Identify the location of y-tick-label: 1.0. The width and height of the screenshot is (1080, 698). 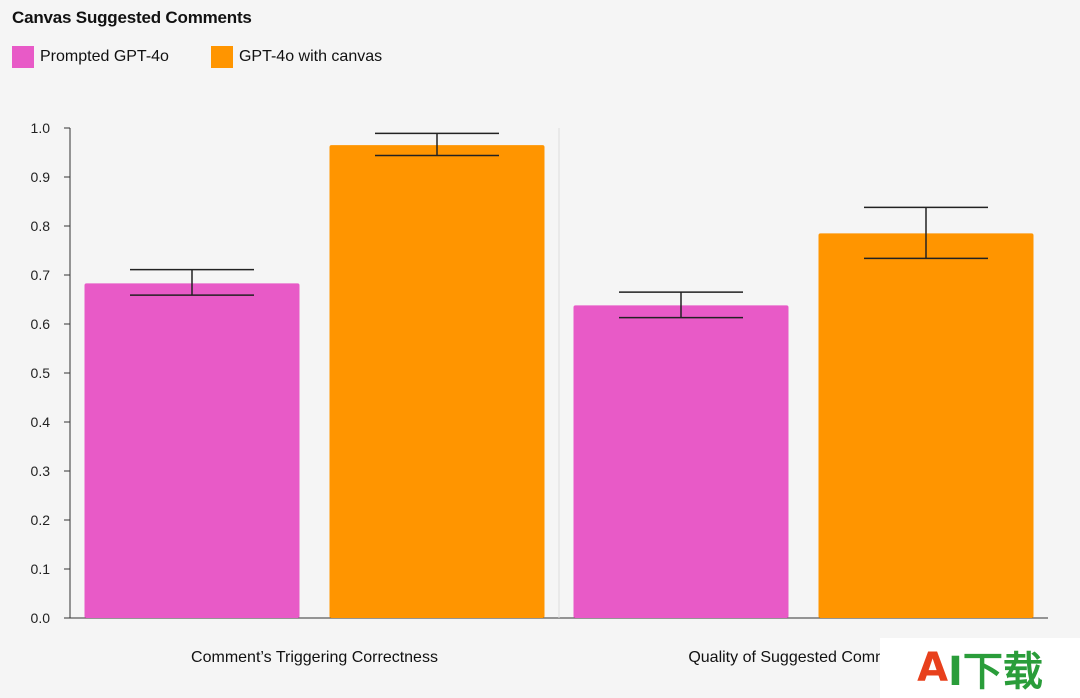
(41, 128).